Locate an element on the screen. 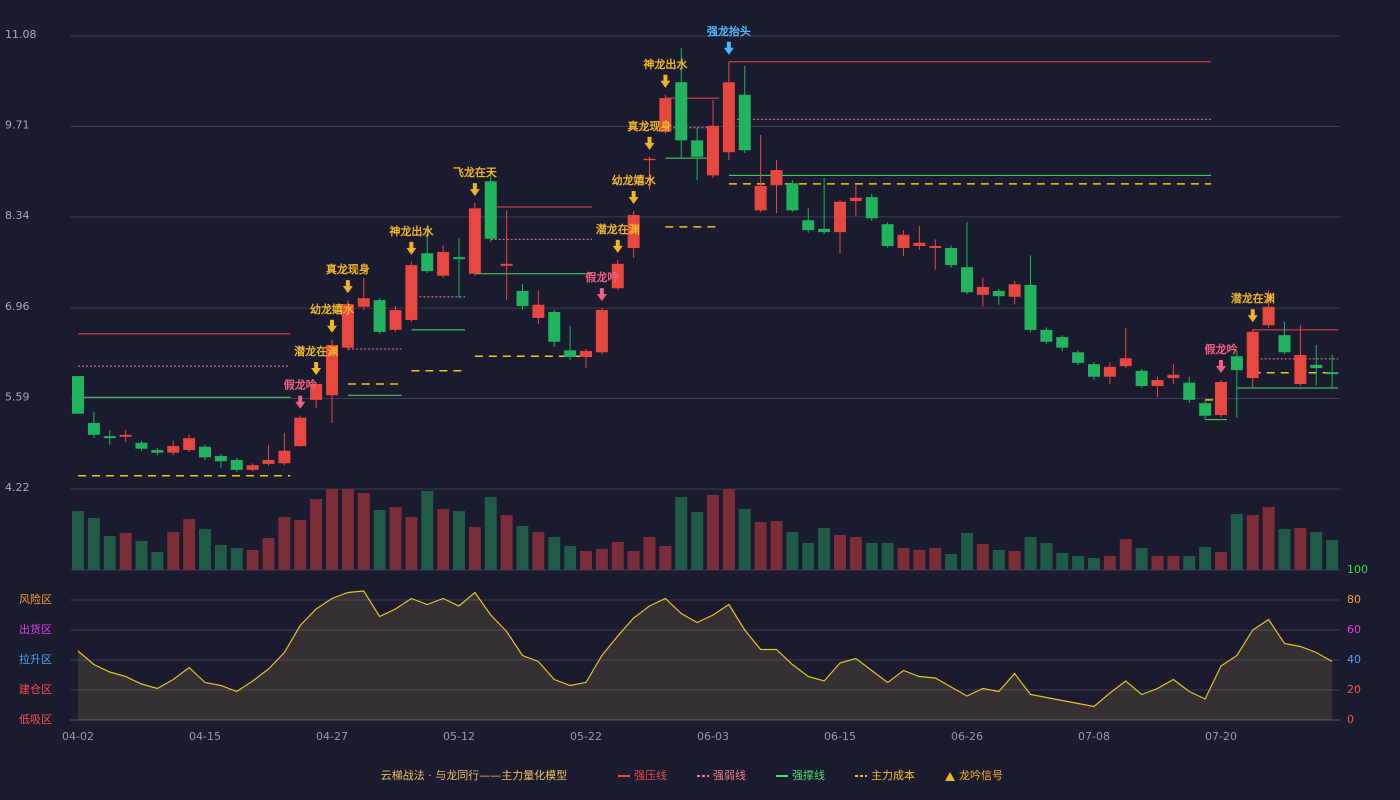 This screenshot has width=1400, height=800. x-tick-label: 05-12 is located at coordinates (459, 736).